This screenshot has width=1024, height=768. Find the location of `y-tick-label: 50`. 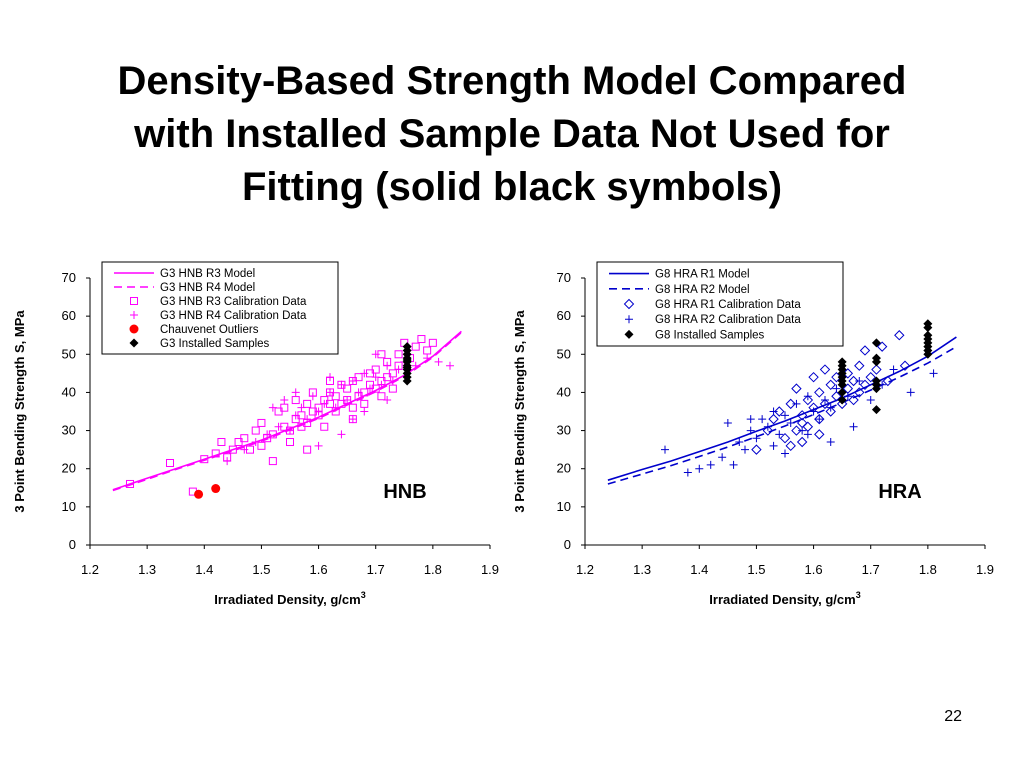

y-tick-label: 50 is located at coordinates (564, 353).